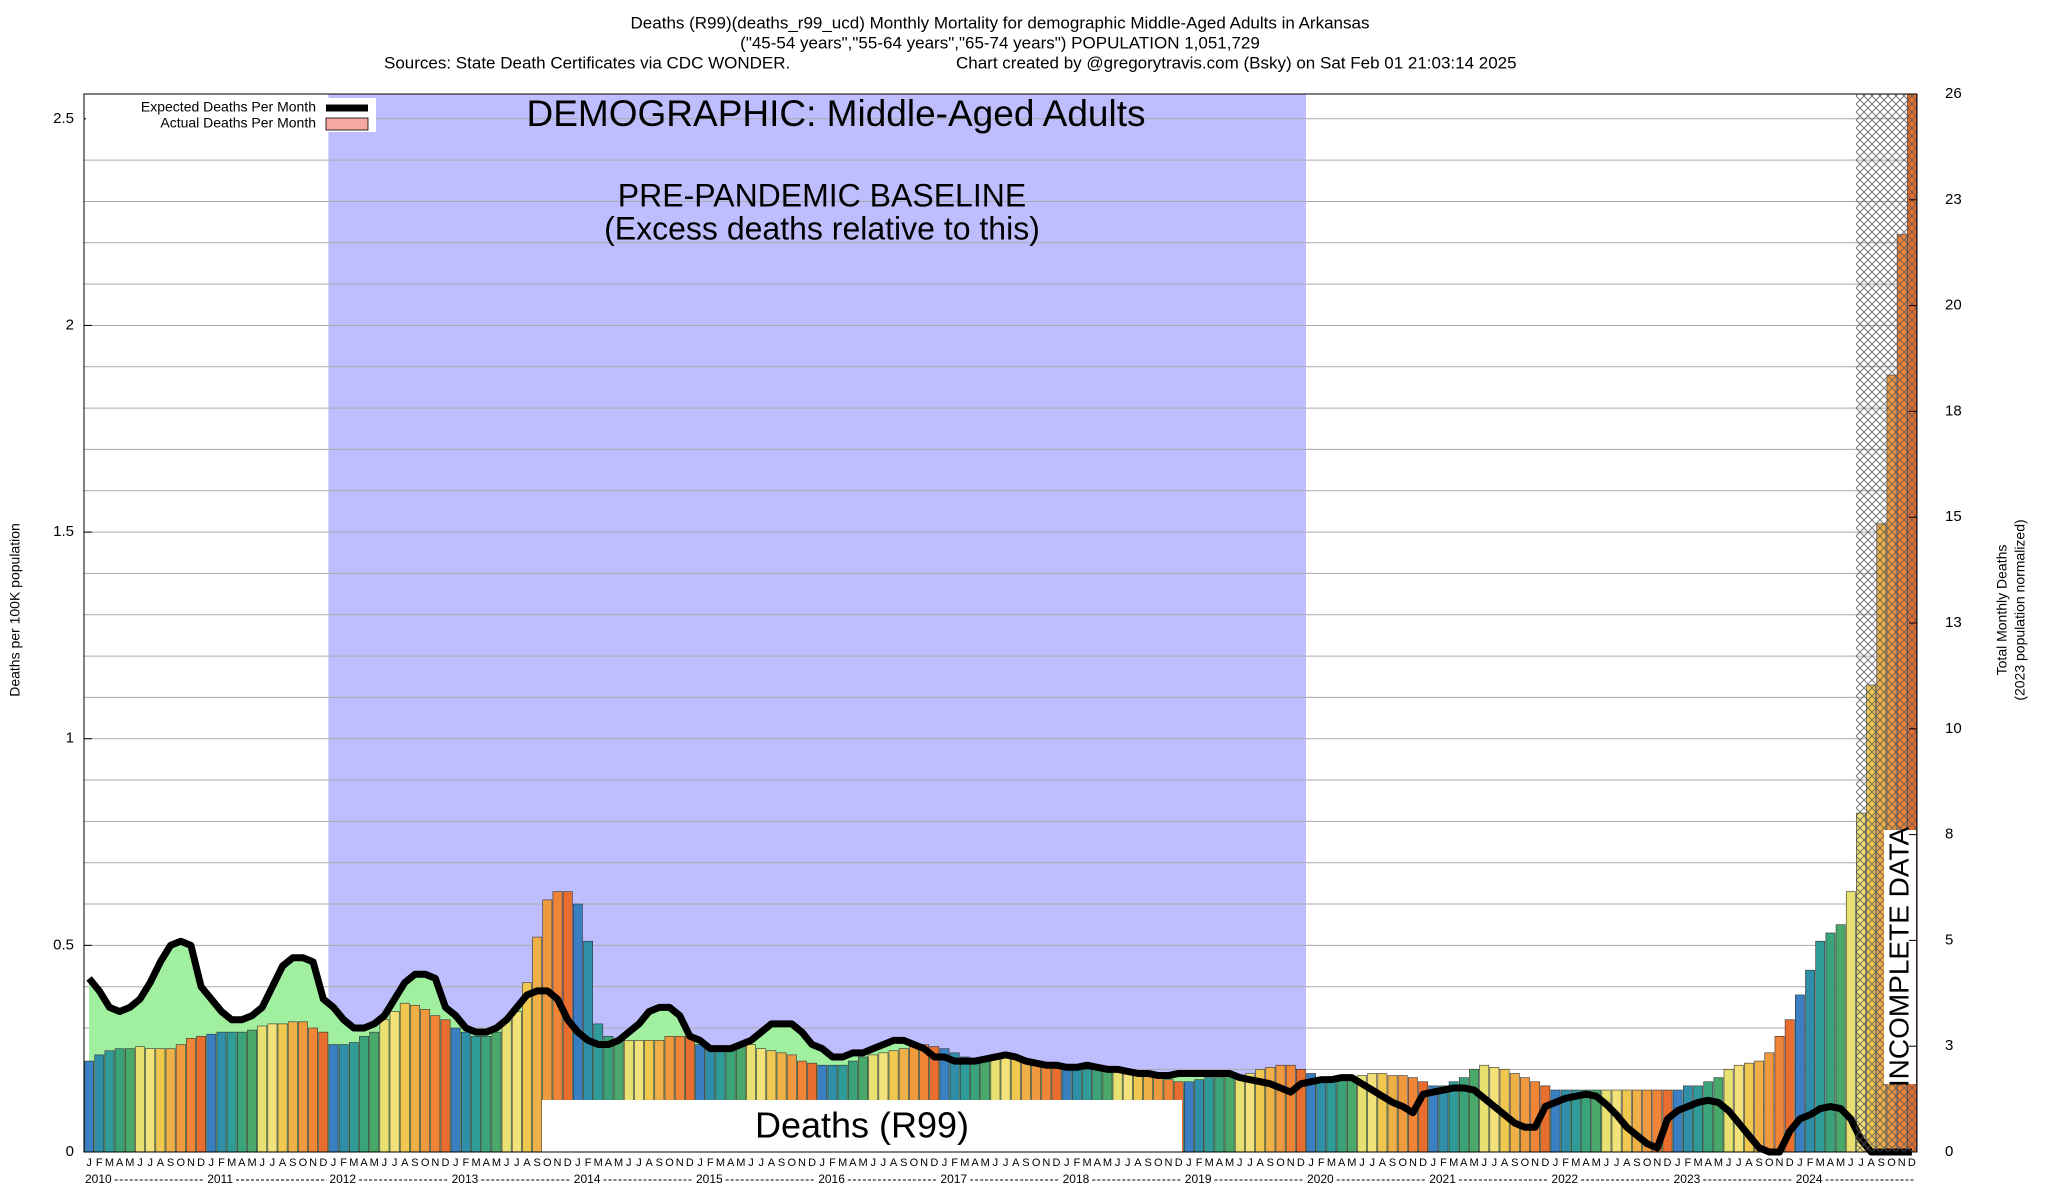  Describe the element at coordinates (70, 324) in the screenshot. I see `y-tick-label: 2` at that location.